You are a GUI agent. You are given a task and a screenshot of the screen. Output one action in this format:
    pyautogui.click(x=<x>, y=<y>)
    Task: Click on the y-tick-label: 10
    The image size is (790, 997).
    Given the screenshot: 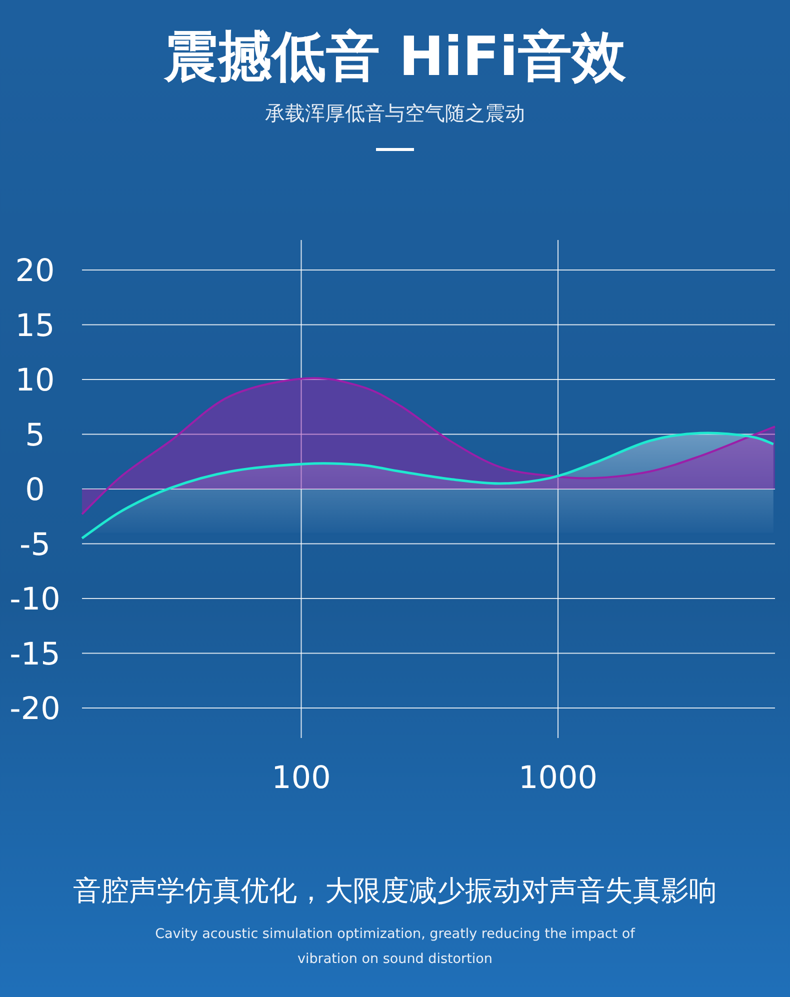 What is the action you would take?
    pyautogui.click(x=35, y=380)
    